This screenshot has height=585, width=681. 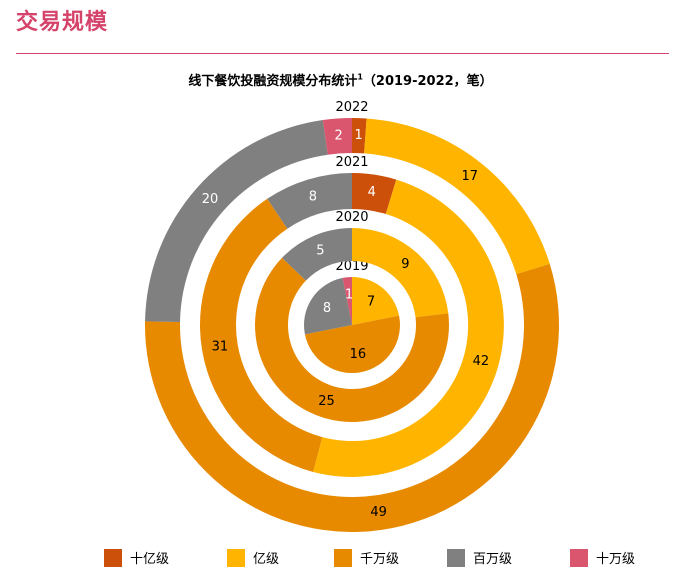 What do you see at coordinates (220, 347) in the screenshot?
I see `value-label-2021-ten-million-level: 31` at bounding box center [220, 347].